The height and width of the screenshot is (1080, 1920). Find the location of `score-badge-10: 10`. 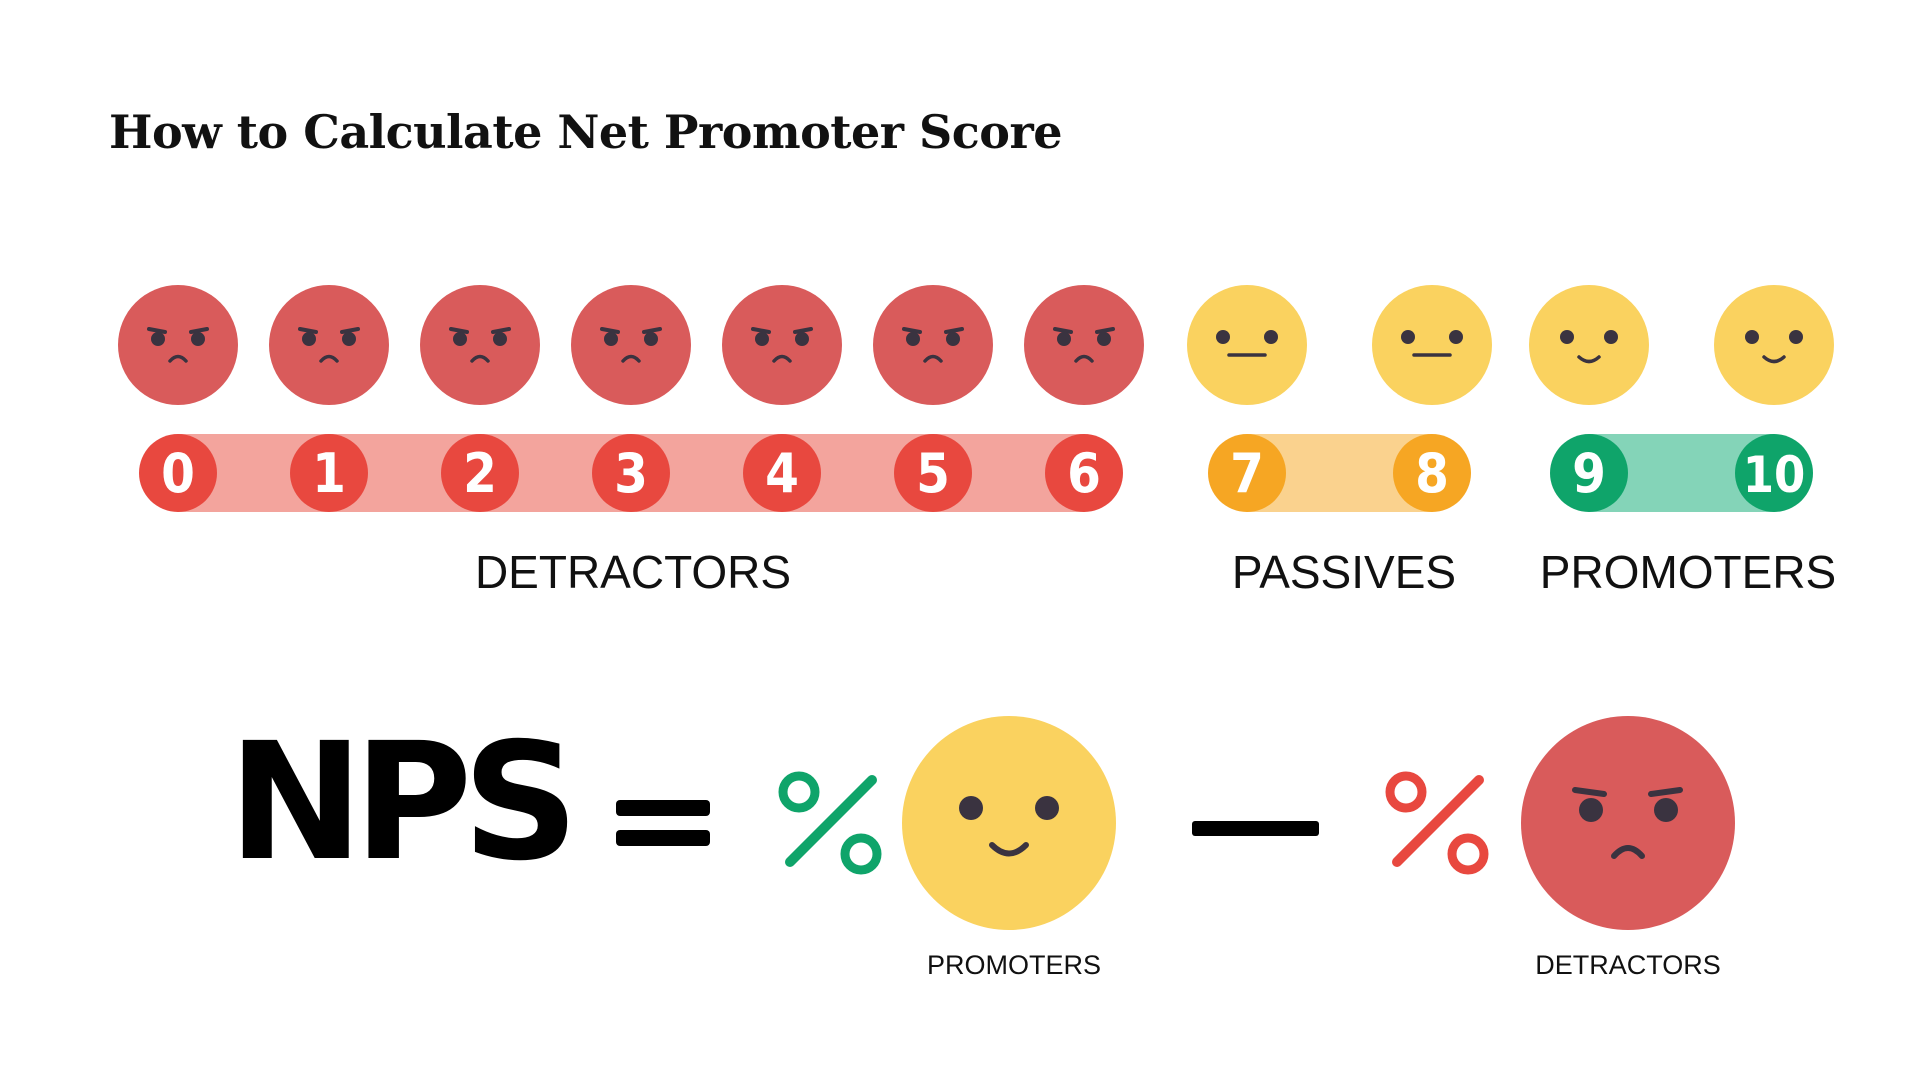

score-badge-10: 10 is located at coordinates (1774, 473).